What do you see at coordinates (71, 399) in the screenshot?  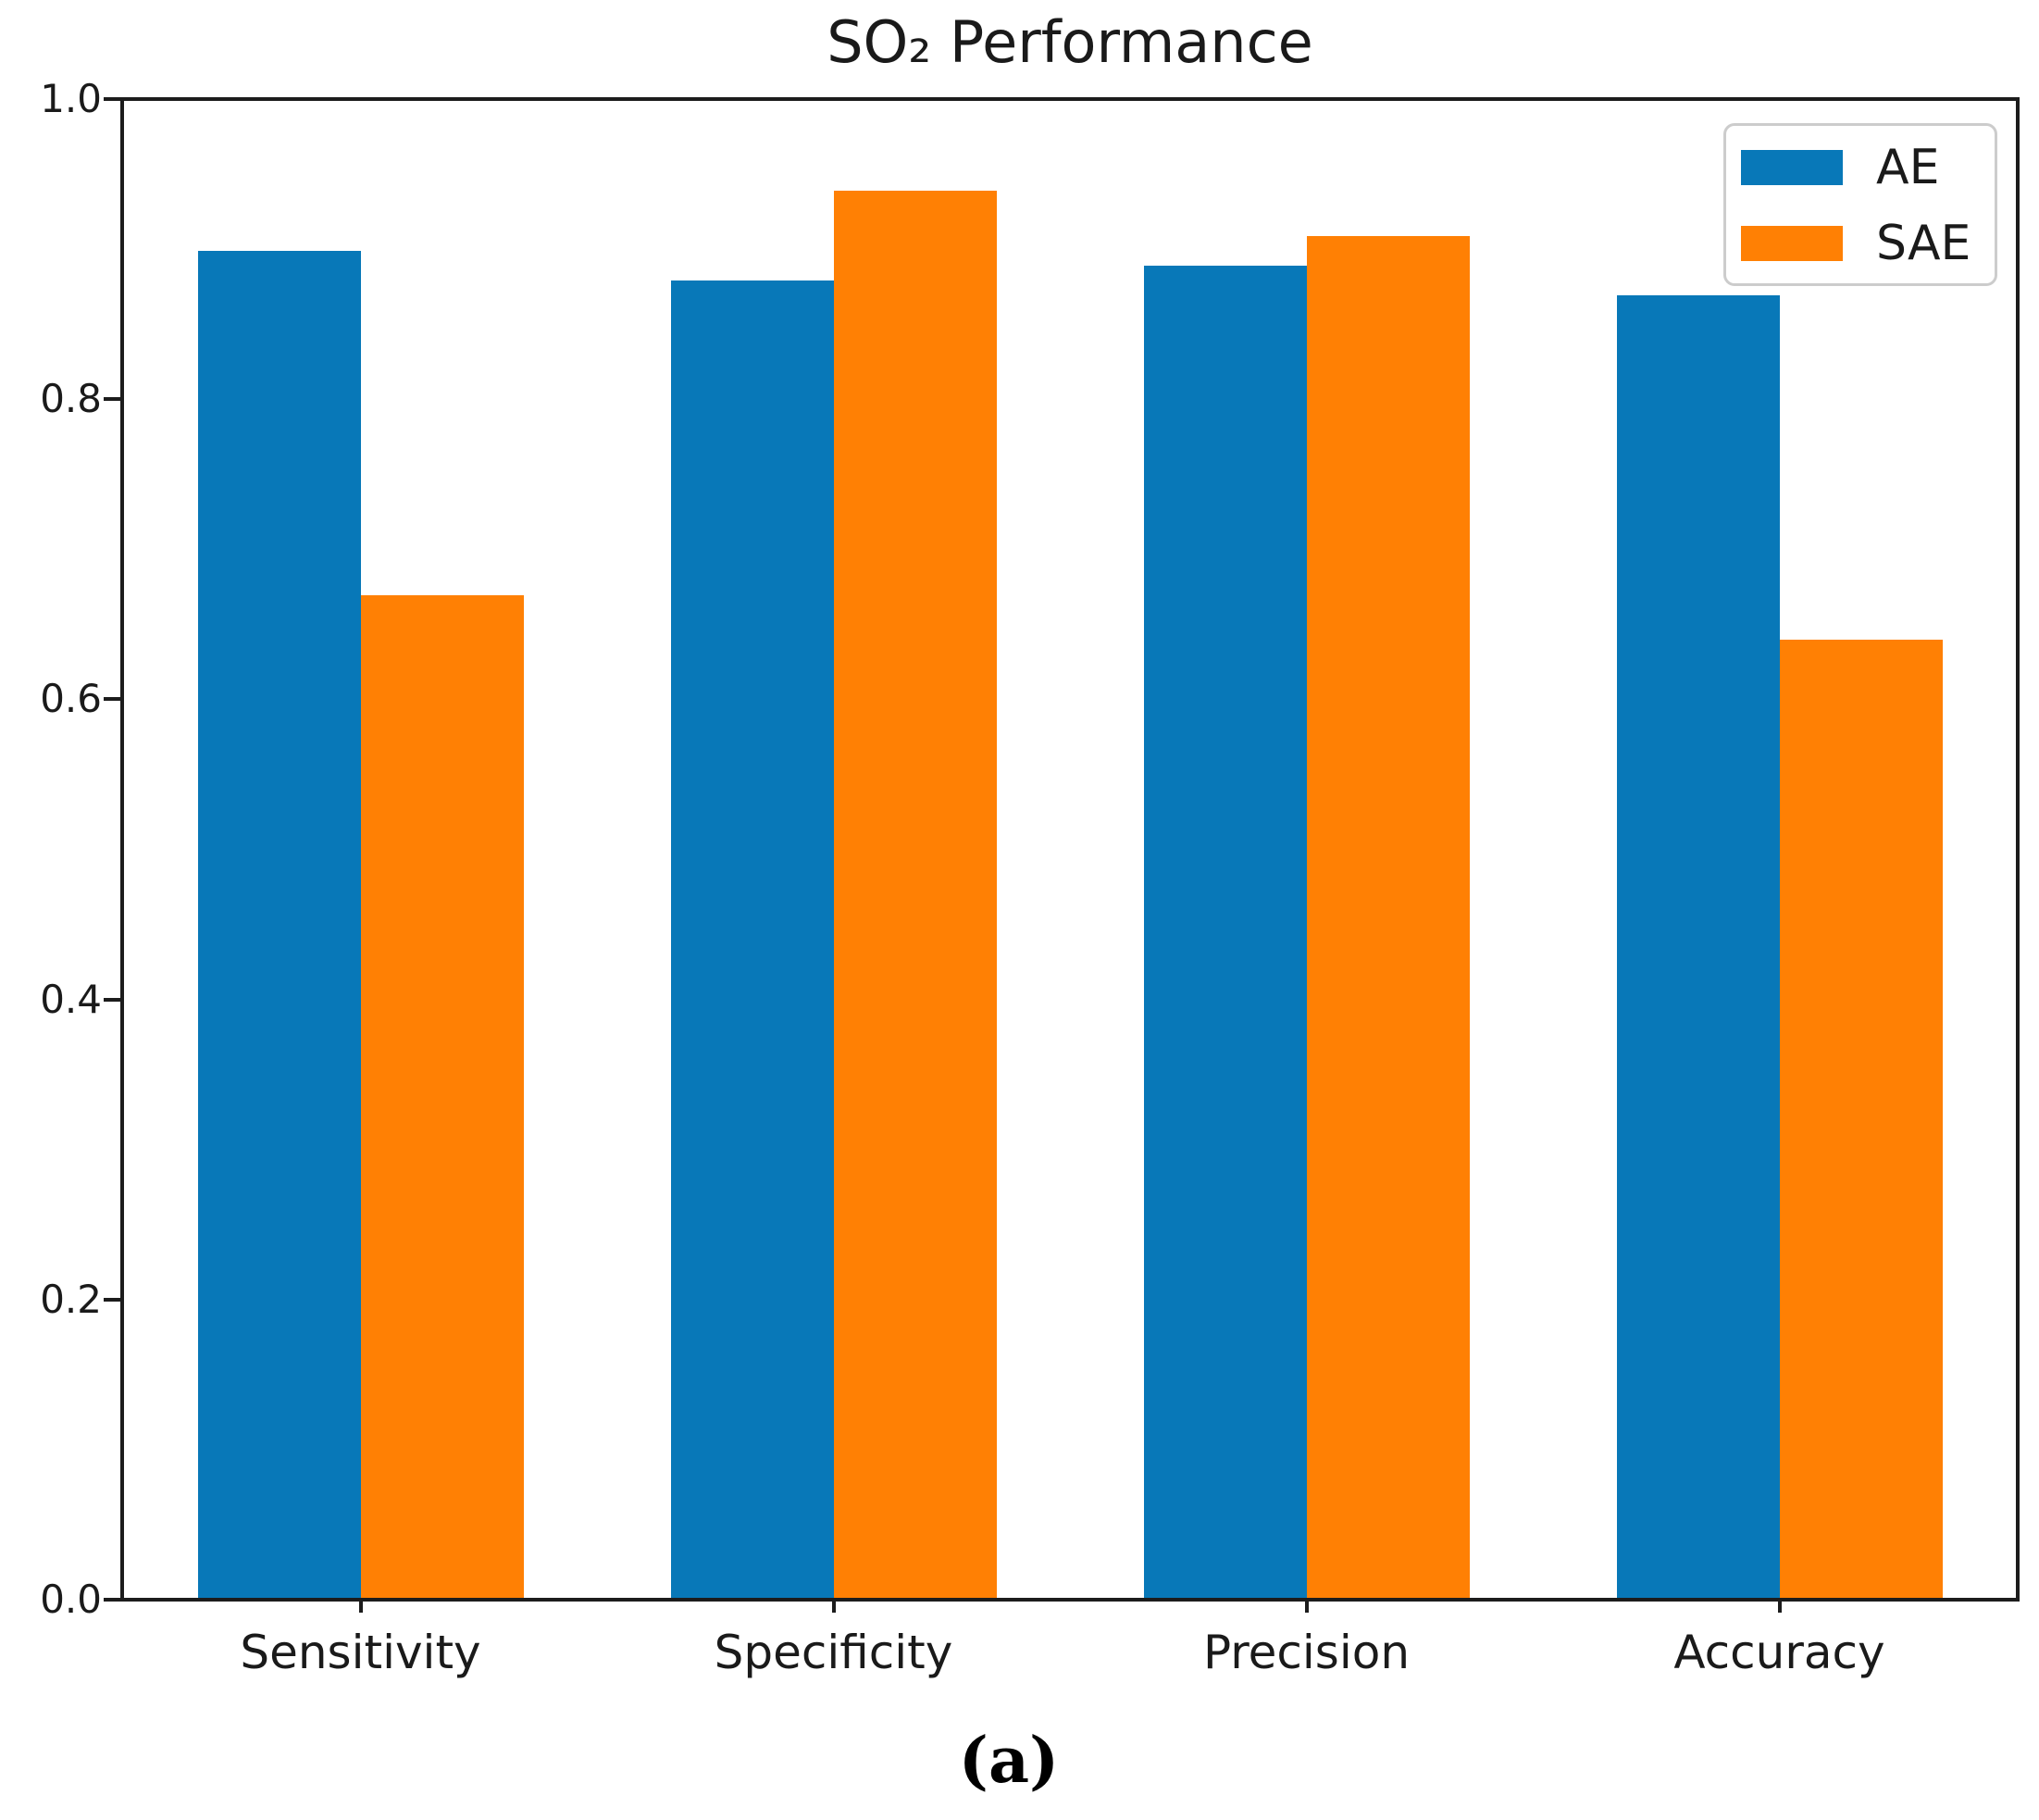 I see `y-tick-label: 0.8` at bounding box center [71, 399].